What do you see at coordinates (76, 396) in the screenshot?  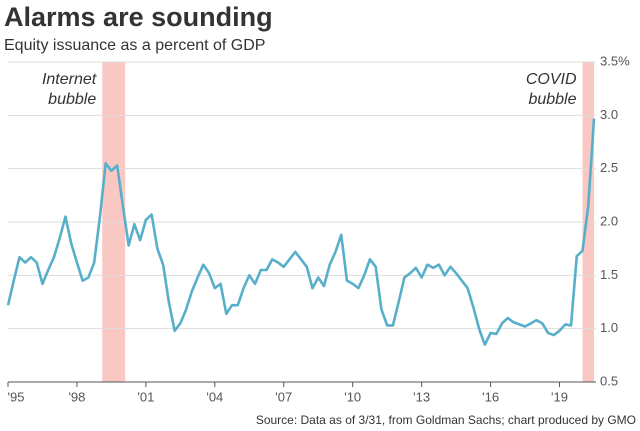 I see `x-tick-label: '98` at bounding box center [76, 396].